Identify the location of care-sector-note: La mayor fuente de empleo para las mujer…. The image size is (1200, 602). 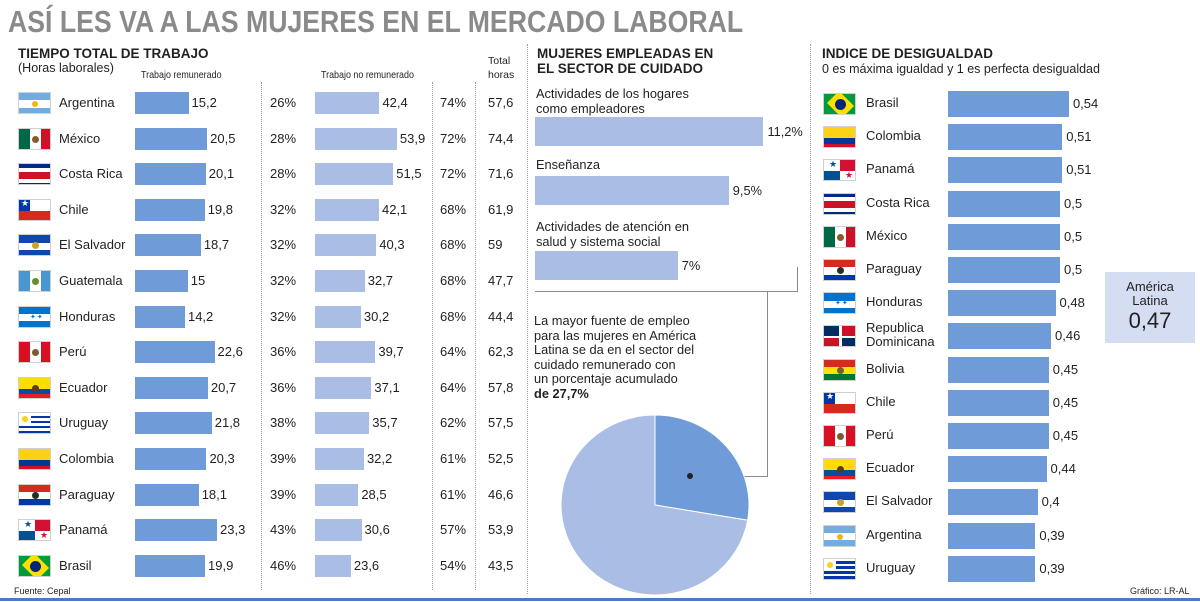
(615, 357).